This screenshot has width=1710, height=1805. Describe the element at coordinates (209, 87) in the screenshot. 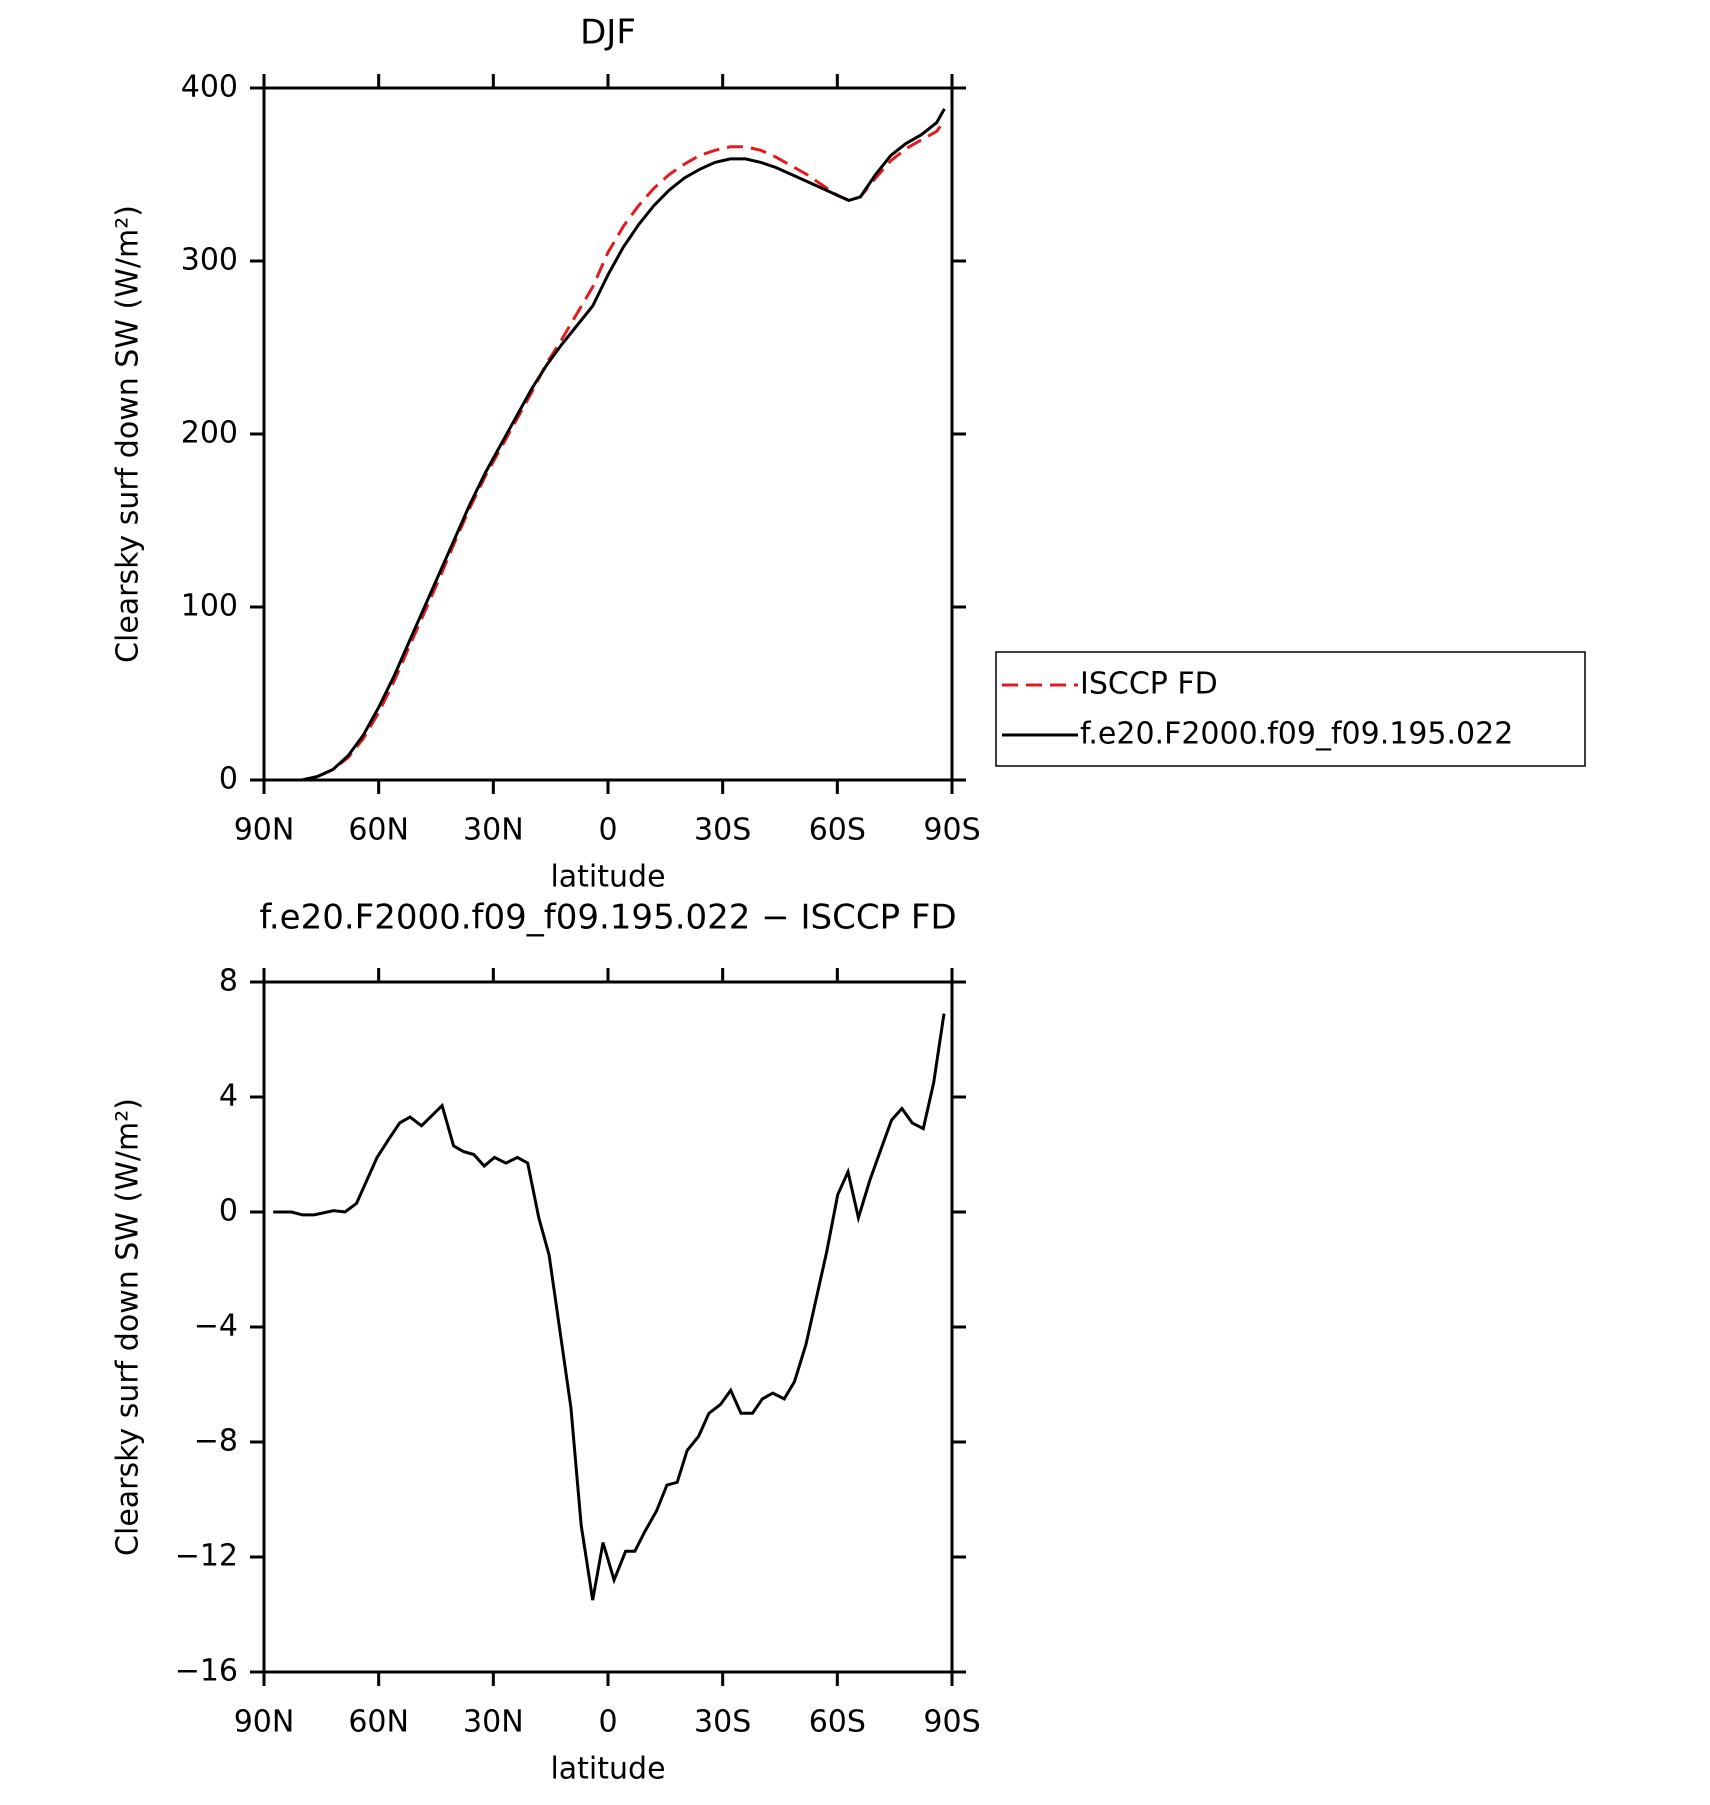

I see `y-tick-label: 400` at that location.